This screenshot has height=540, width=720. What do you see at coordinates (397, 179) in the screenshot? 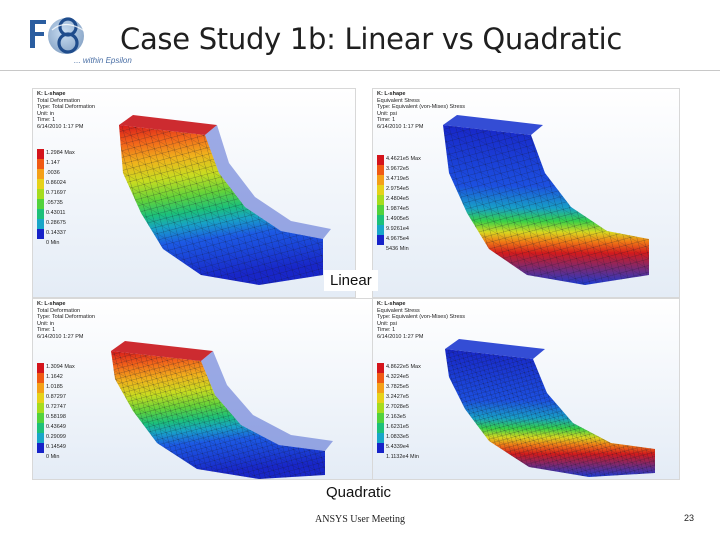
I see `legend-tick: 3.4719e5` at bounding box center [397, 179].